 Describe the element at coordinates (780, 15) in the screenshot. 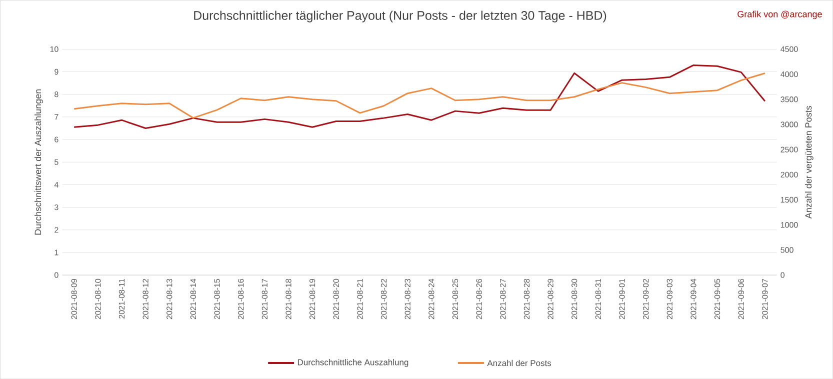

I see `text: Grafik von @arcange` at that location.